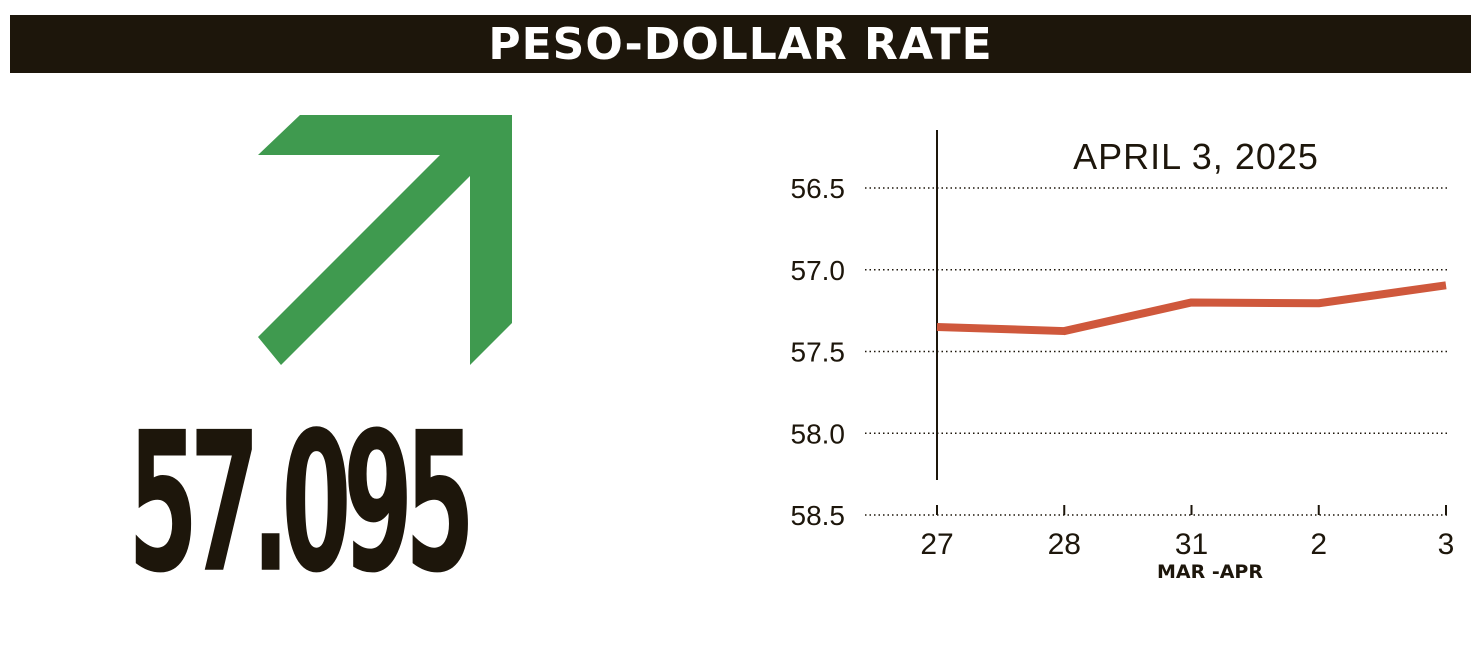 This screenshot has height=651, width=1481. What do you see at coordinates (1196, 156) in the screenshot?
I see `chart-title: APRIL 3, 2025` at bounding box center [1196, 156].